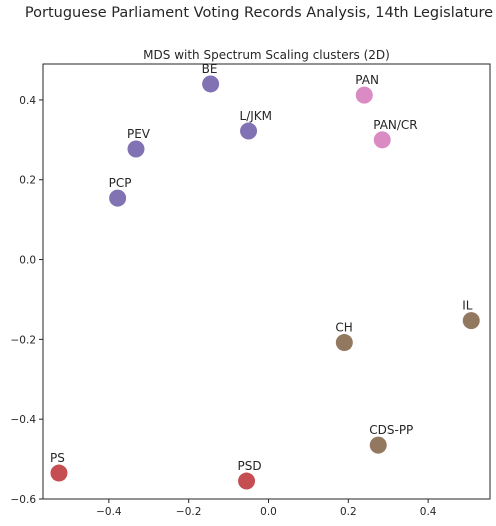 Image resolution: width=496 pixels, height=526 pixels. What do you see at coordinates (120, 183) in the screenshot?
I see `point-label: PCP` at bounding box center [120, 183].